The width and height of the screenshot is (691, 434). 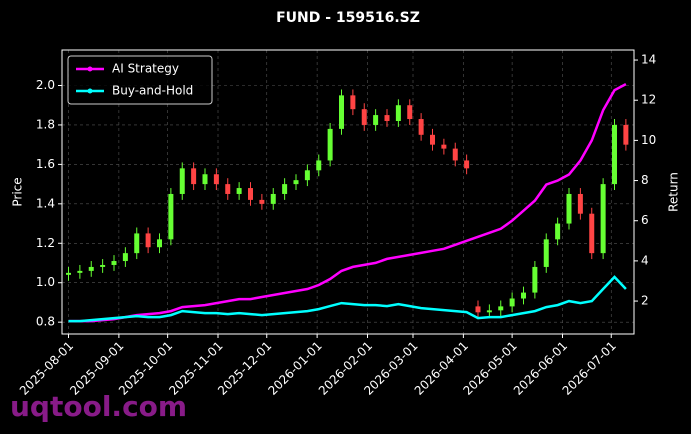 I want to click on chart-title: FUND - 159516.SZ, so click(x=348, y=18).